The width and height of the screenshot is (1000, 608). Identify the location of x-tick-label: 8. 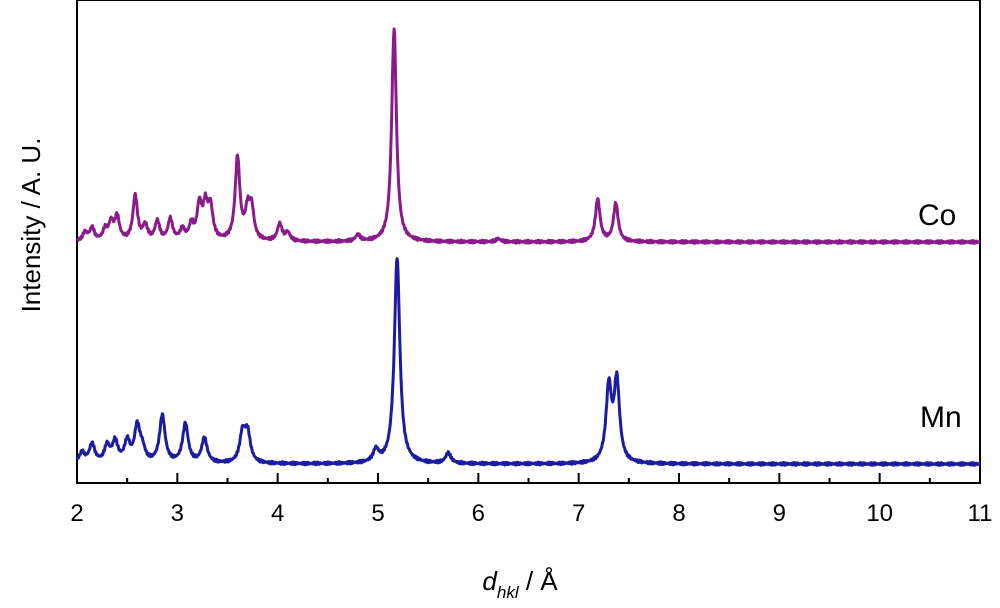
(678, 513).